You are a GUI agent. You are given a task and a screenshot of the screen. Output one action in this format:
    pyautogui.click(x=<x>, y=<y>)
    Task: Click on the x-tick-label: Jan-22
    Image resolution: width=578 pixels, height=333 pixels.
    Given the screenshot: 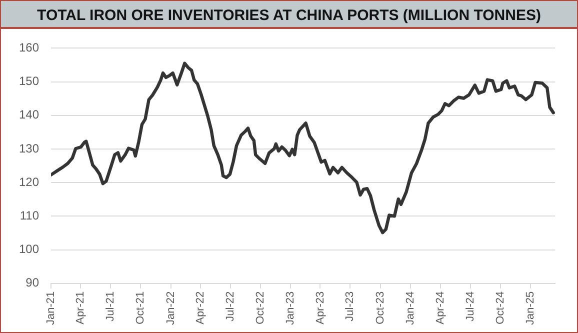 What is the action you would take?
    pyautogui.click(x=170, y=308)
    